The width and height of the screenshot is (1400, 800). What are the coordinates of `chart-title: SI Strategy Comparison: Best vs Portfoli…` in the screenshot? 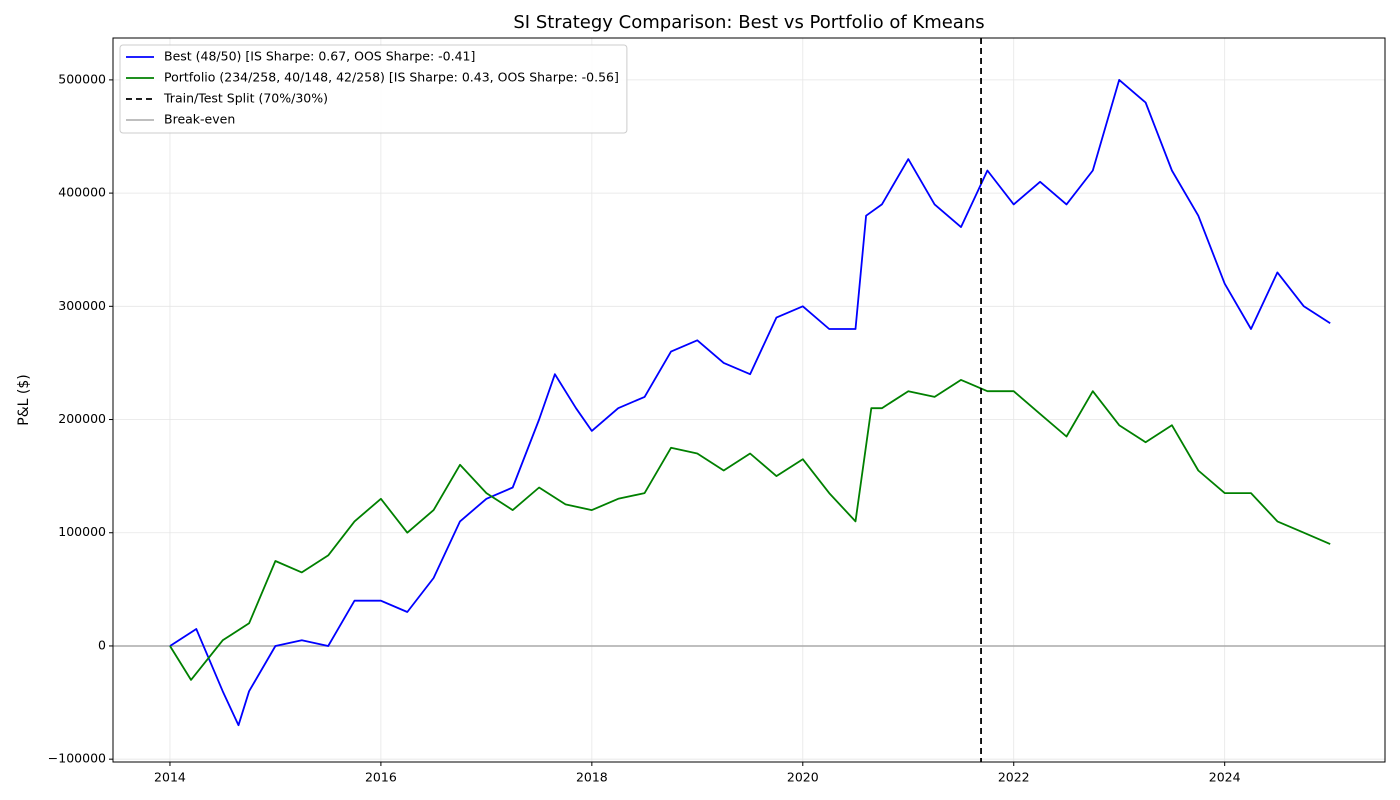 It's located at (748, 22).